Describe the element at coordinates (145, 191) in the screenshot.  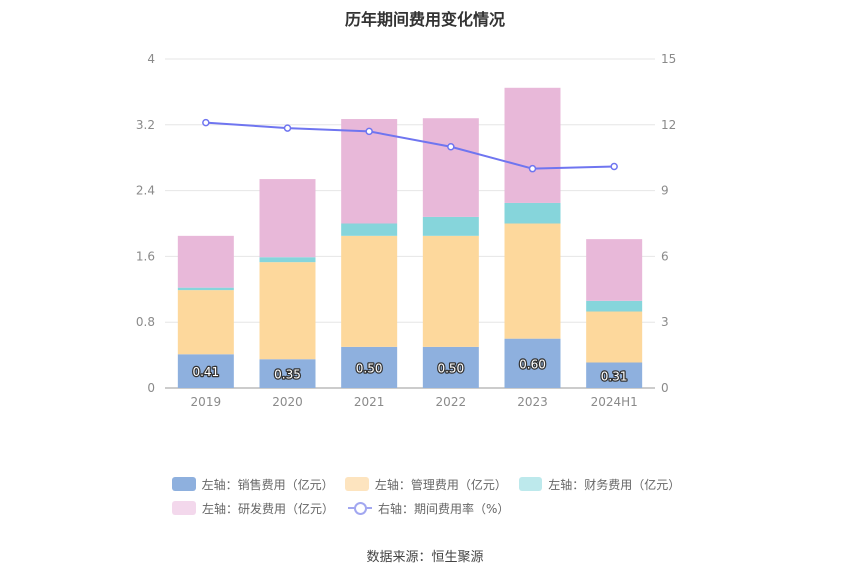
I see `left-tick-label: 2.4` at that location.